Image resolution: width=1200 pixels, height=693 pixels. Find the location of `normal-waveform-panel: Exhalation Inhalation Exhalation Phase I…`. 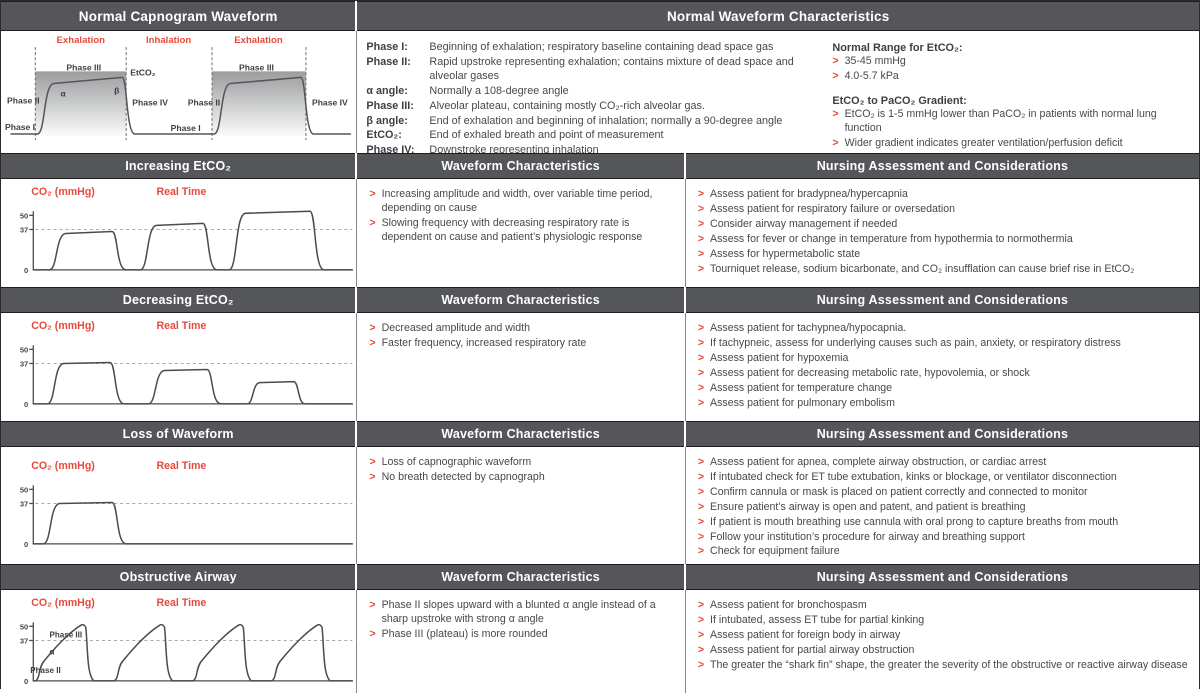

normal-waveform-panel: Exhalation Inhalation Exhalation Phase I… is located at coordinates (179, 92).